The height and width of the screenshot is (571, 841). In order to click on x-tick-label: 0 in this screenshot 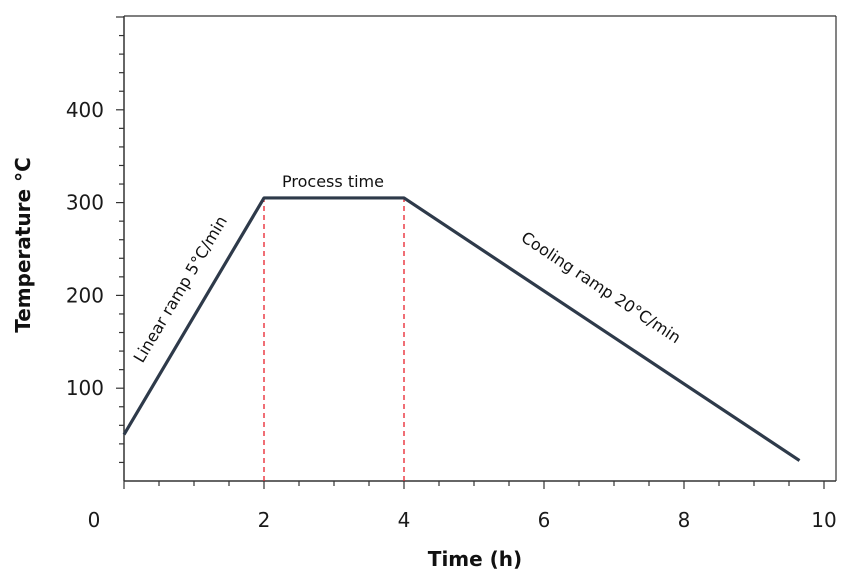, I will do `click(94, 520)`.